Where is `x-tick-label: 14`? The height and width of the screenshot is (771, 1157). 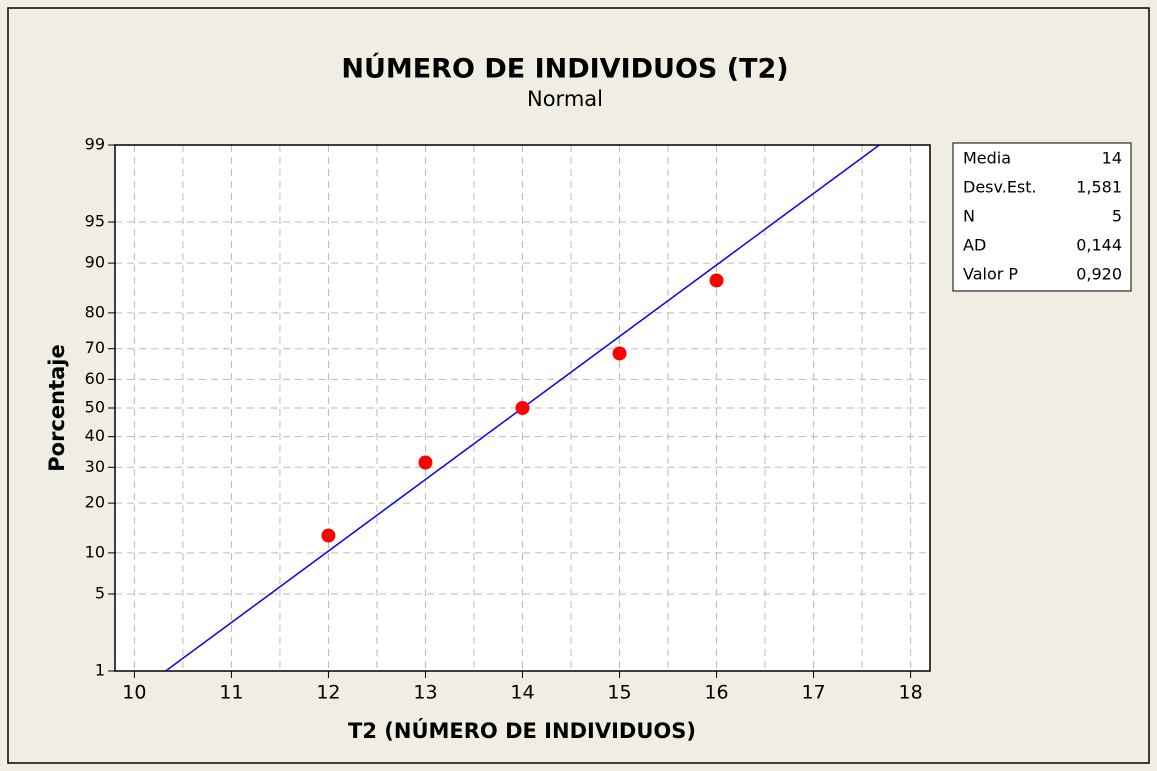
x-tick-label: 14 is located at coordinates (522, 693).